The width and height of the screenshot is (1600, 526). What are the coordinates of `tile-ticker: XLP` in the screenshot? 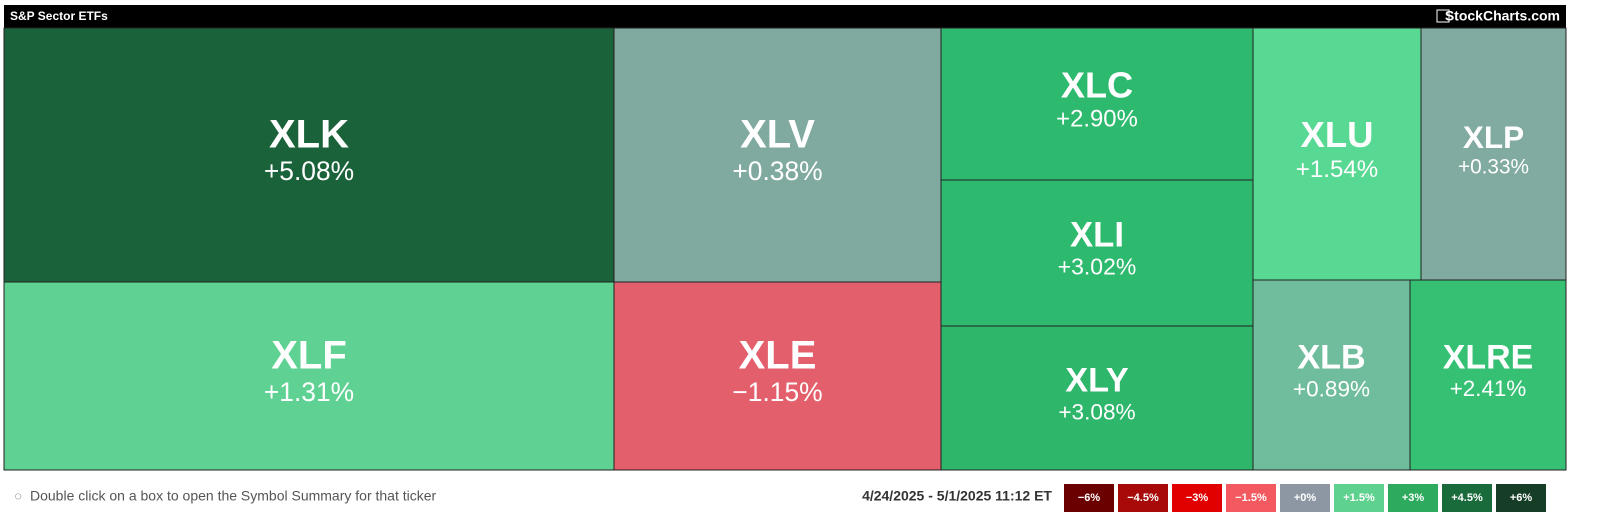 It's located at (1493, 137).